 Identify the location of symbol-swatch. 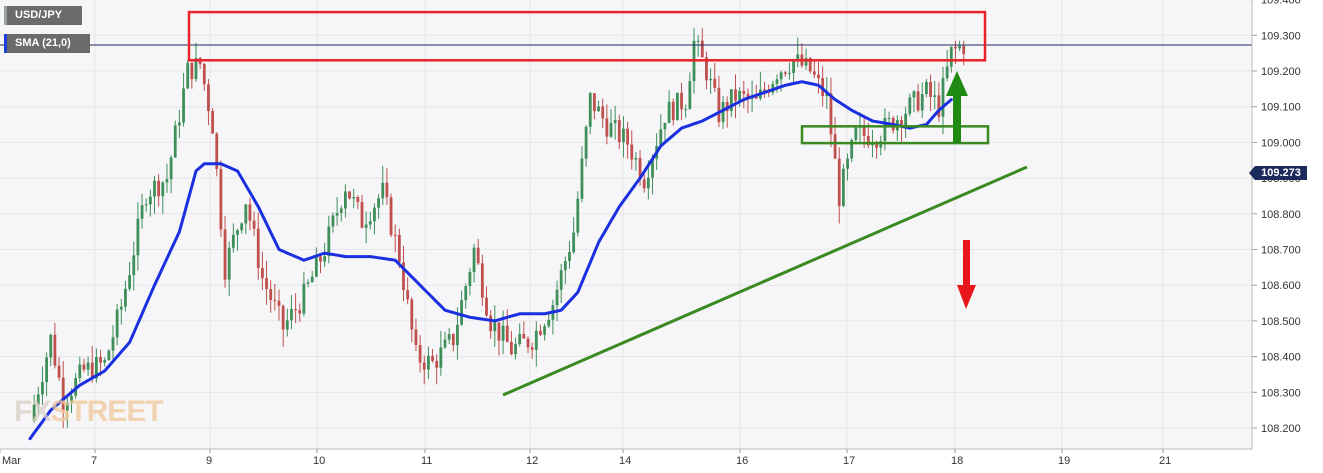
(5, 15).